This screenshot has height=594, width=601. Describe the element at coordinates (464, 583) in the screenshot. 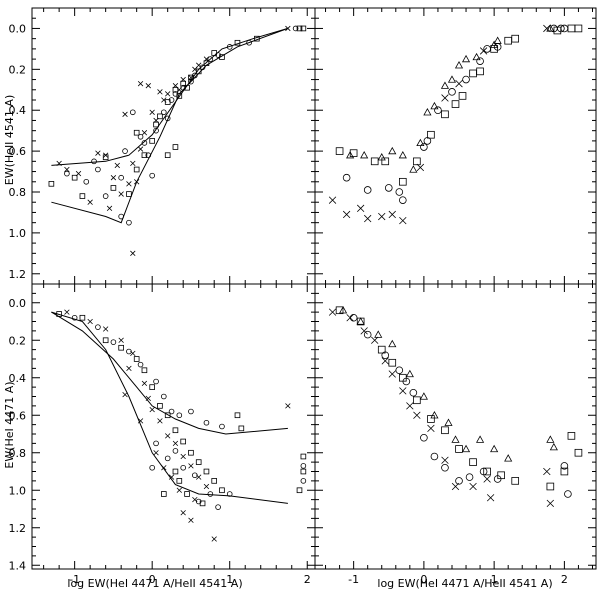

I see `x-axis-title-right: log EW(HeI 4471 A/HeII 4541 A)` at that location.